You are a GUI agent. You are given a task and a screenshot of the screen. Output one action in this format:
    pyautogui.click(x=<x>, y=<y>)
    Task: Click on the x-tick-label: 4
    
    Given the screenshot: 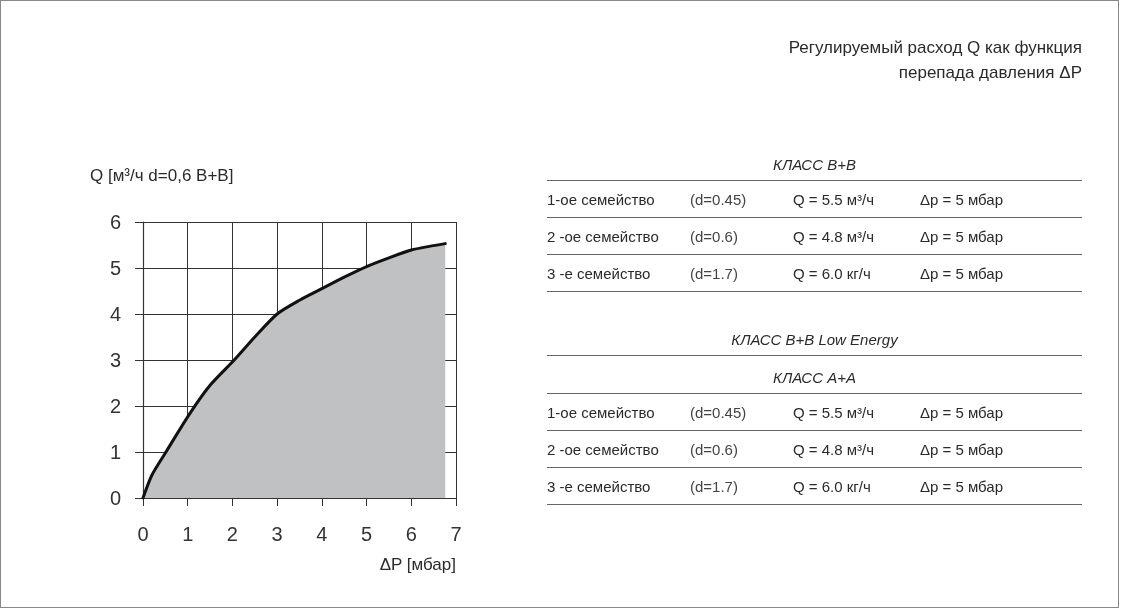 What is the action you would take?
    pyautogui.click(x=322, y=534)
    